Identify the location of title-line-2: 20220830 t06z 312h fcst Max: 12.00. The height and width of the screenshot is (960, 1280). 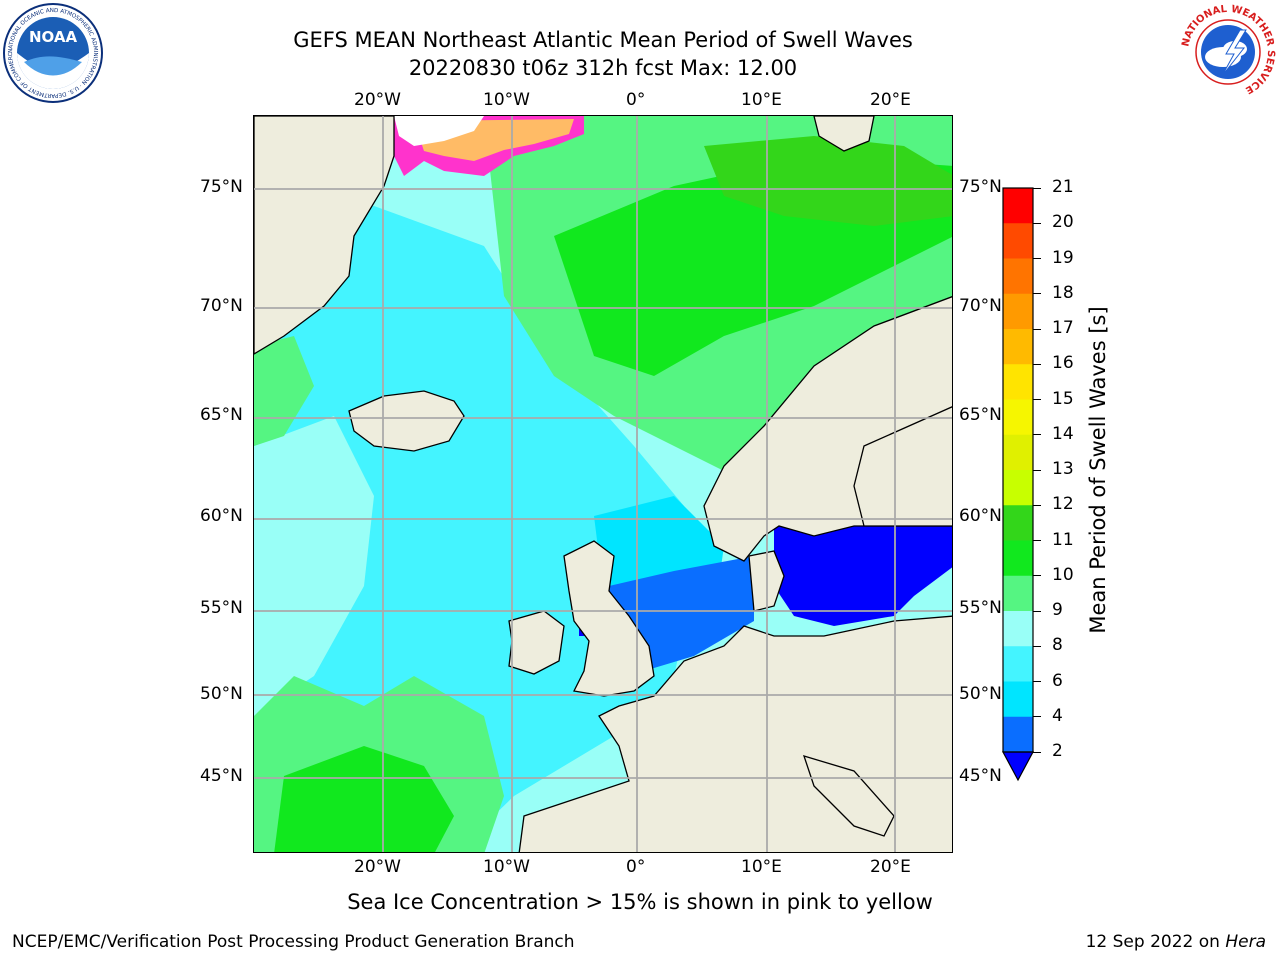
(603, 68).